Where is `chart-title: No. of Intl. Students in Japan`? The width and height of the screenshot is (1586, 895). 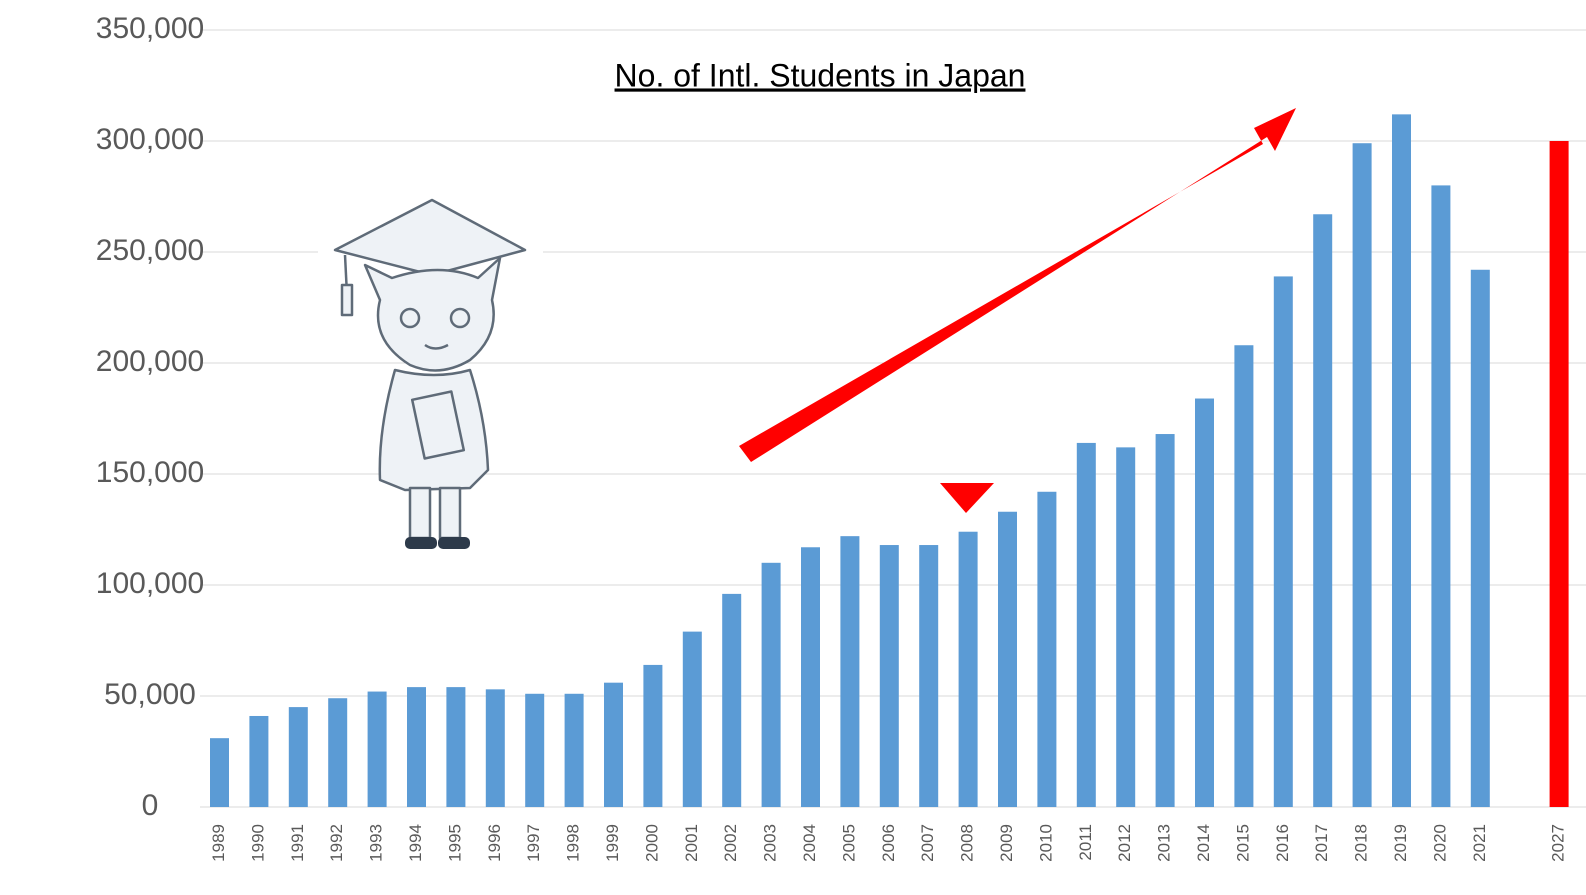 chart-title: No. of Intl. Students in Japan is located at coordinates (820, 75).